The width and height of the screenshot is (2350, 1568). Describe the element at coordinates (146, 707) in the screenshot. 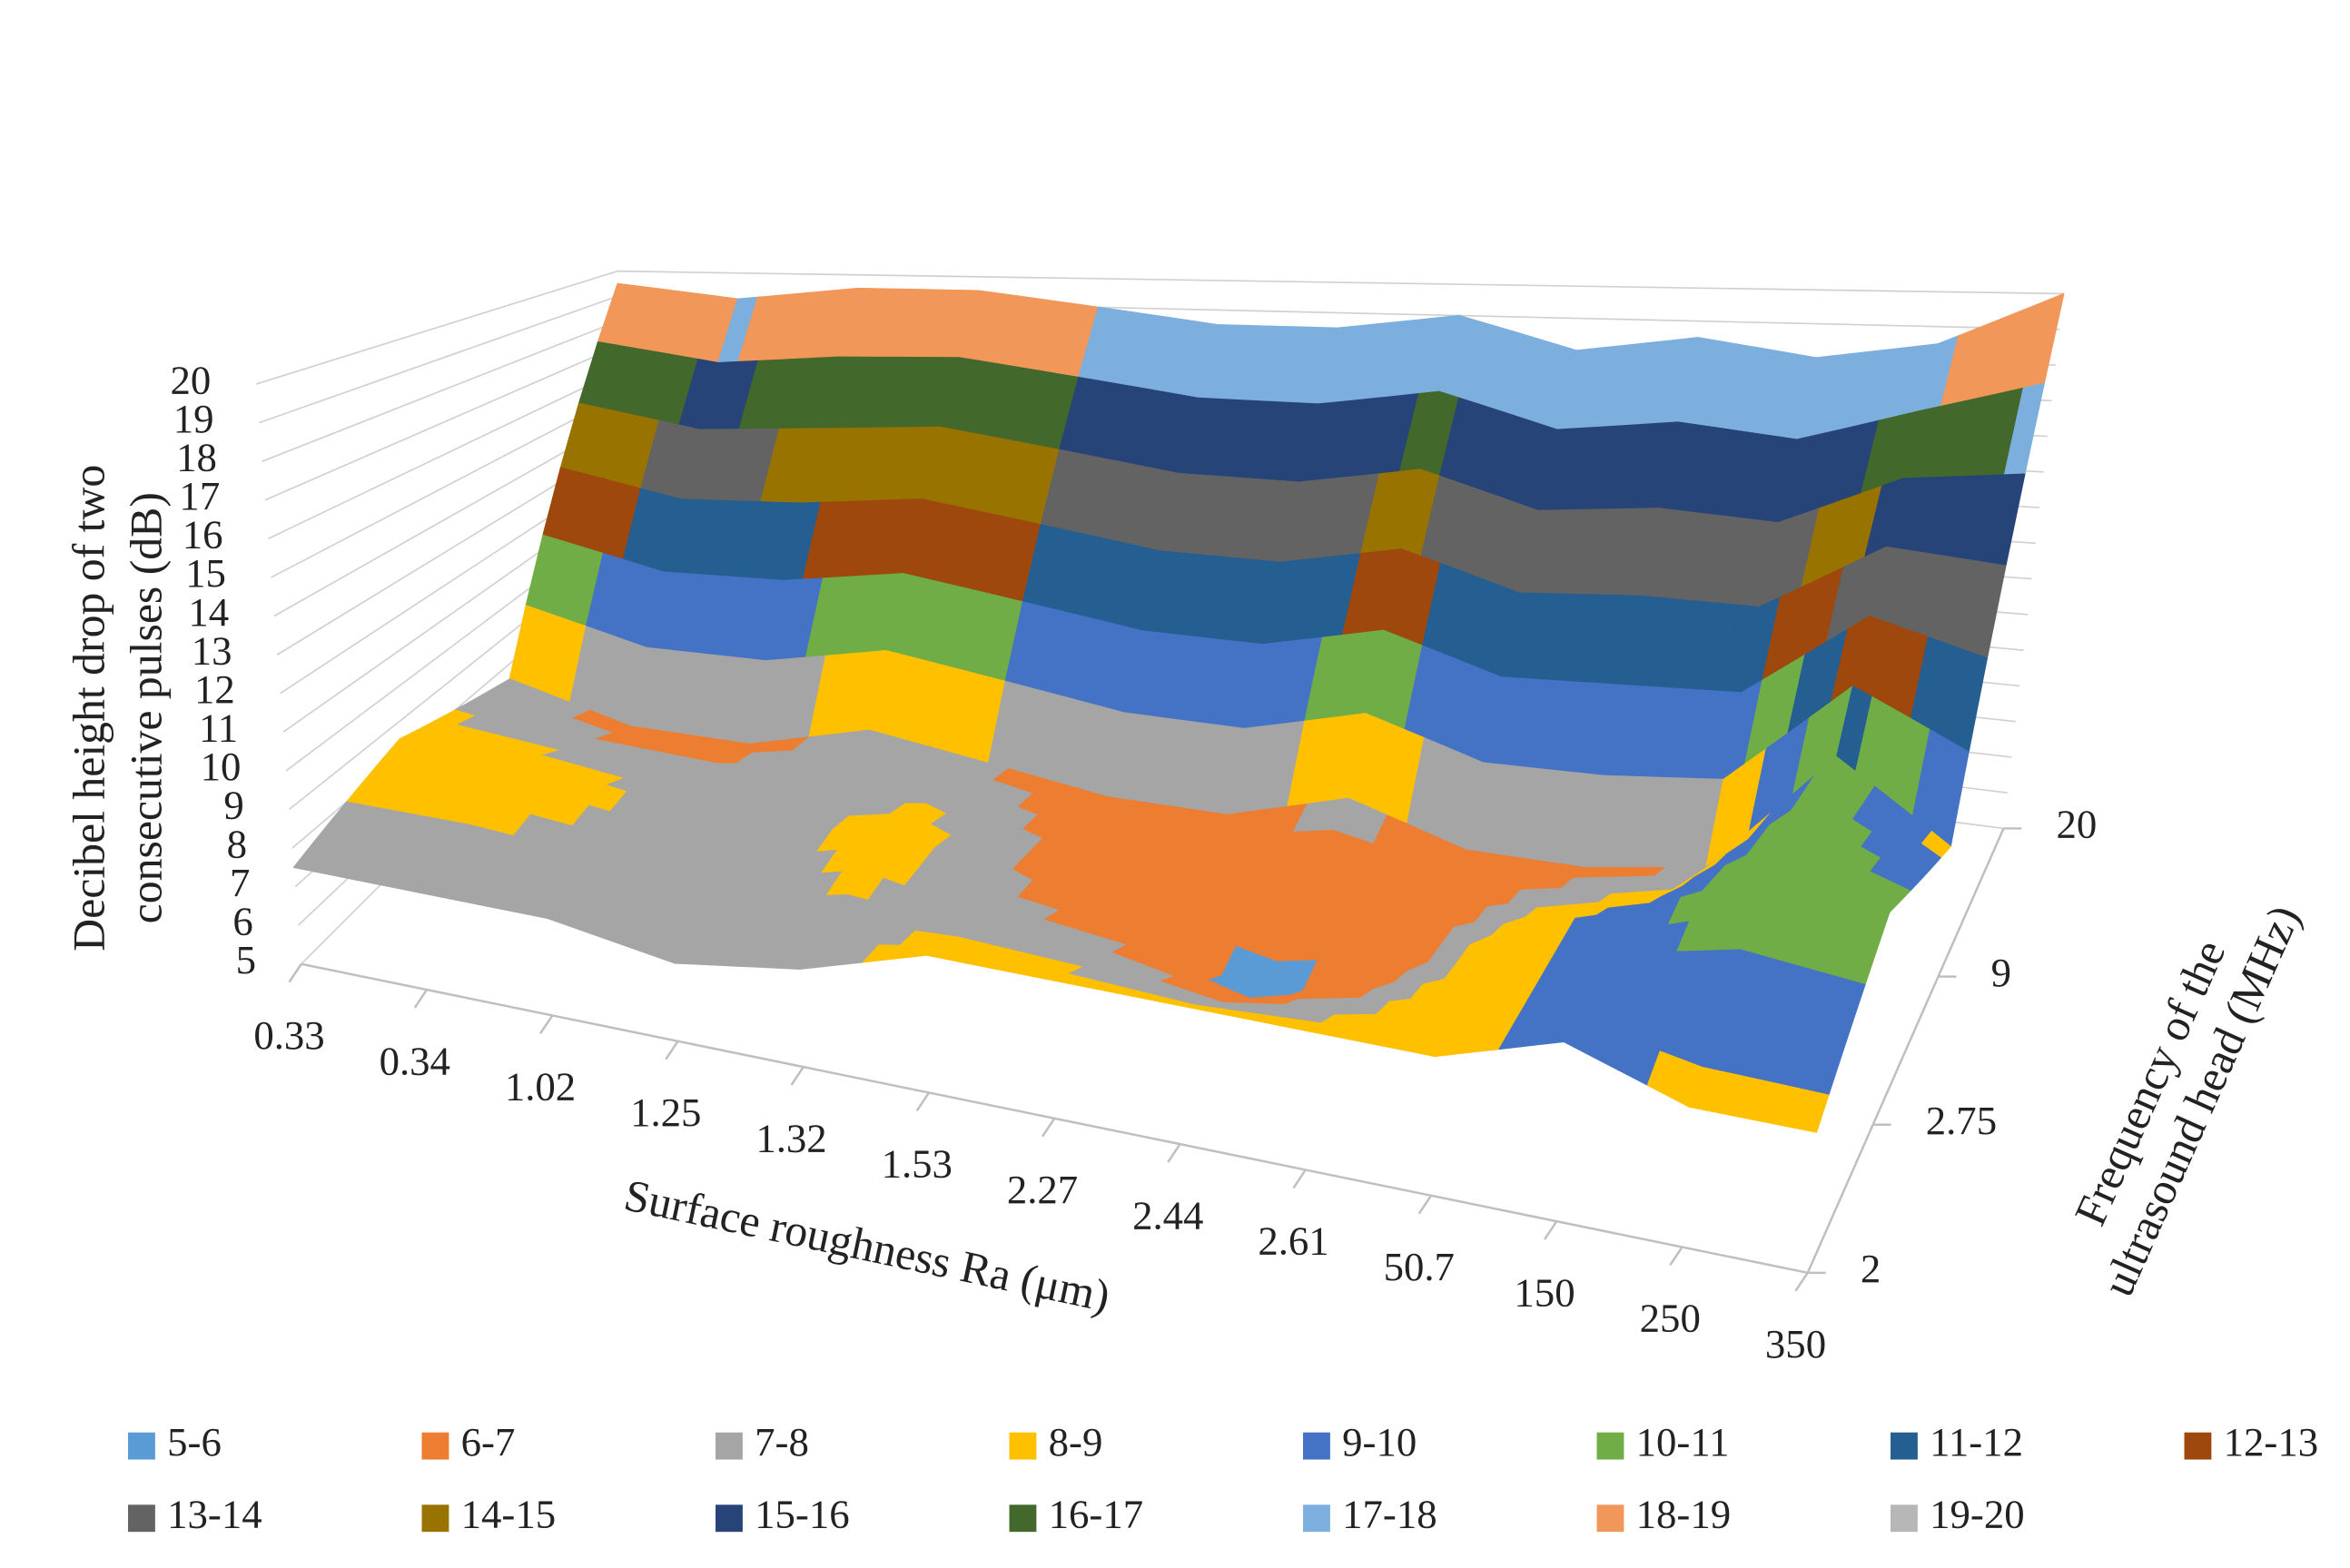

I see `z-axis-title: consecutive pulses (dB)` at that location.